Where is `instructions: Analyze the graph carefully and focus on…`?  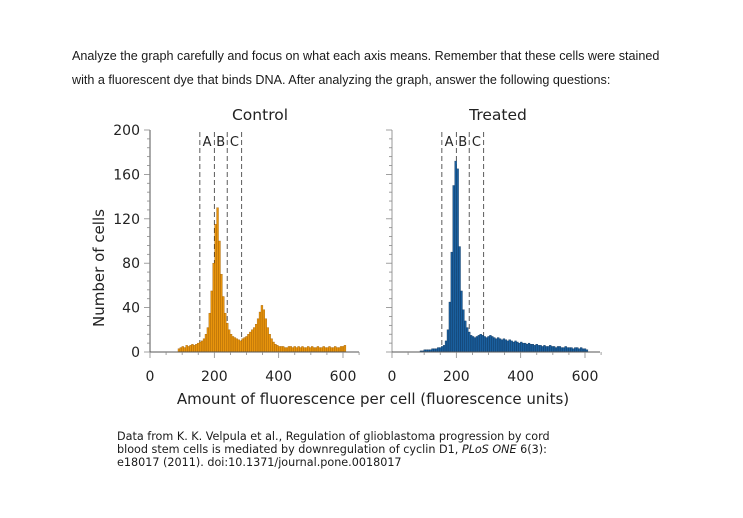 instructions: Analyze the graph carefully and focus on… is located at coordinates (392, 68).